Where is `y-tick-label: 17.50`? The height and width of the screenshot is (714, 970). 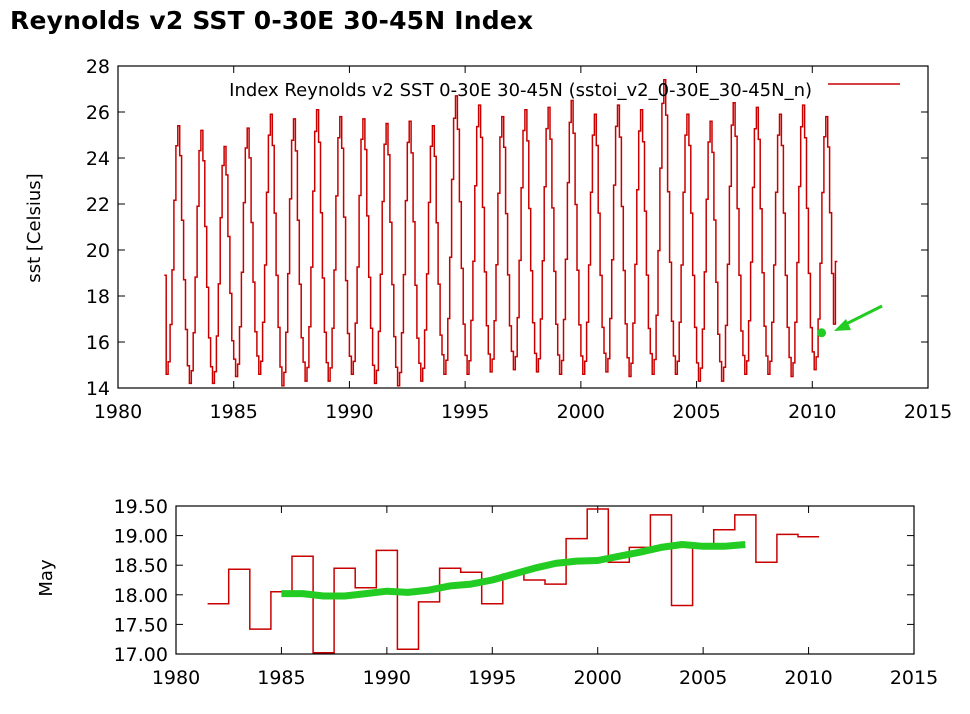
y-tick-label: 17.50 is located at coordinates (141, 625).